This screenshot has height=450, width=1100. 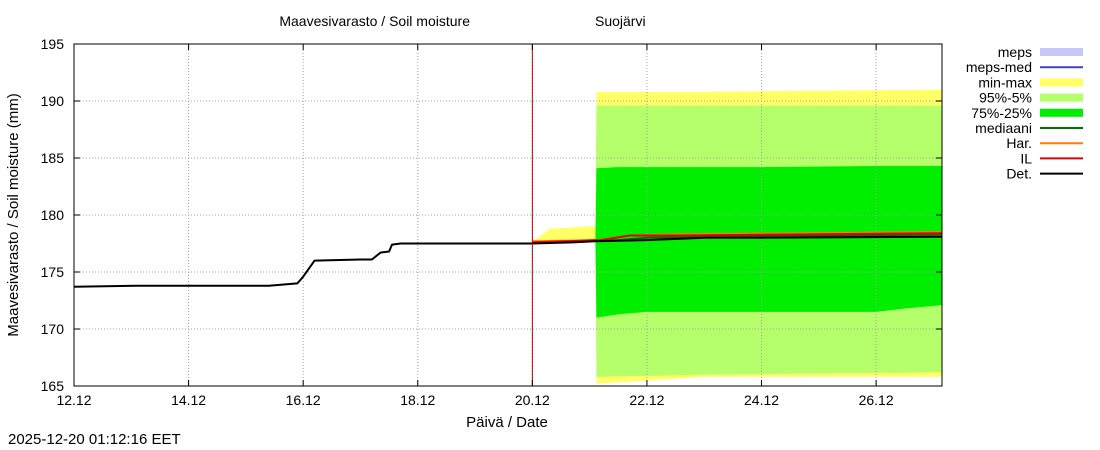 I want to click on legend-label-meps_med: meps-med, so click(x=999, y=67).